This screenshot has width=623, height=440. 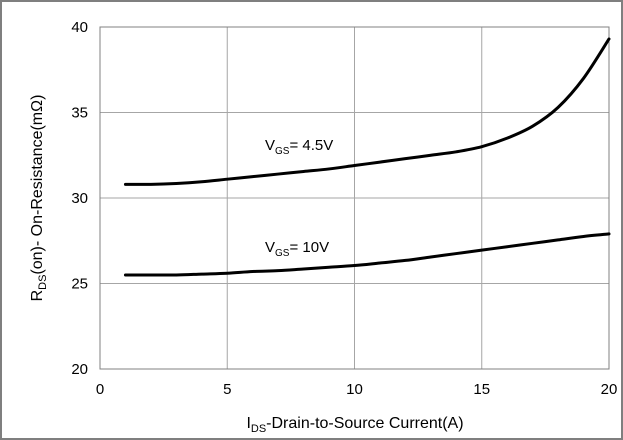 I want to click on y-tick-label: 40, so click(x=79, y=27).